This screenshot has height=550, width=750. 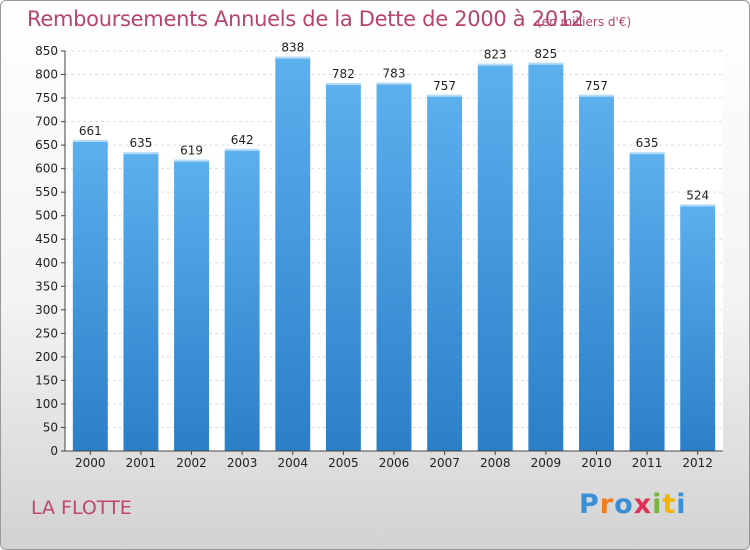 I want to click on y-tick-label: 600, so click(x=46, y=169).